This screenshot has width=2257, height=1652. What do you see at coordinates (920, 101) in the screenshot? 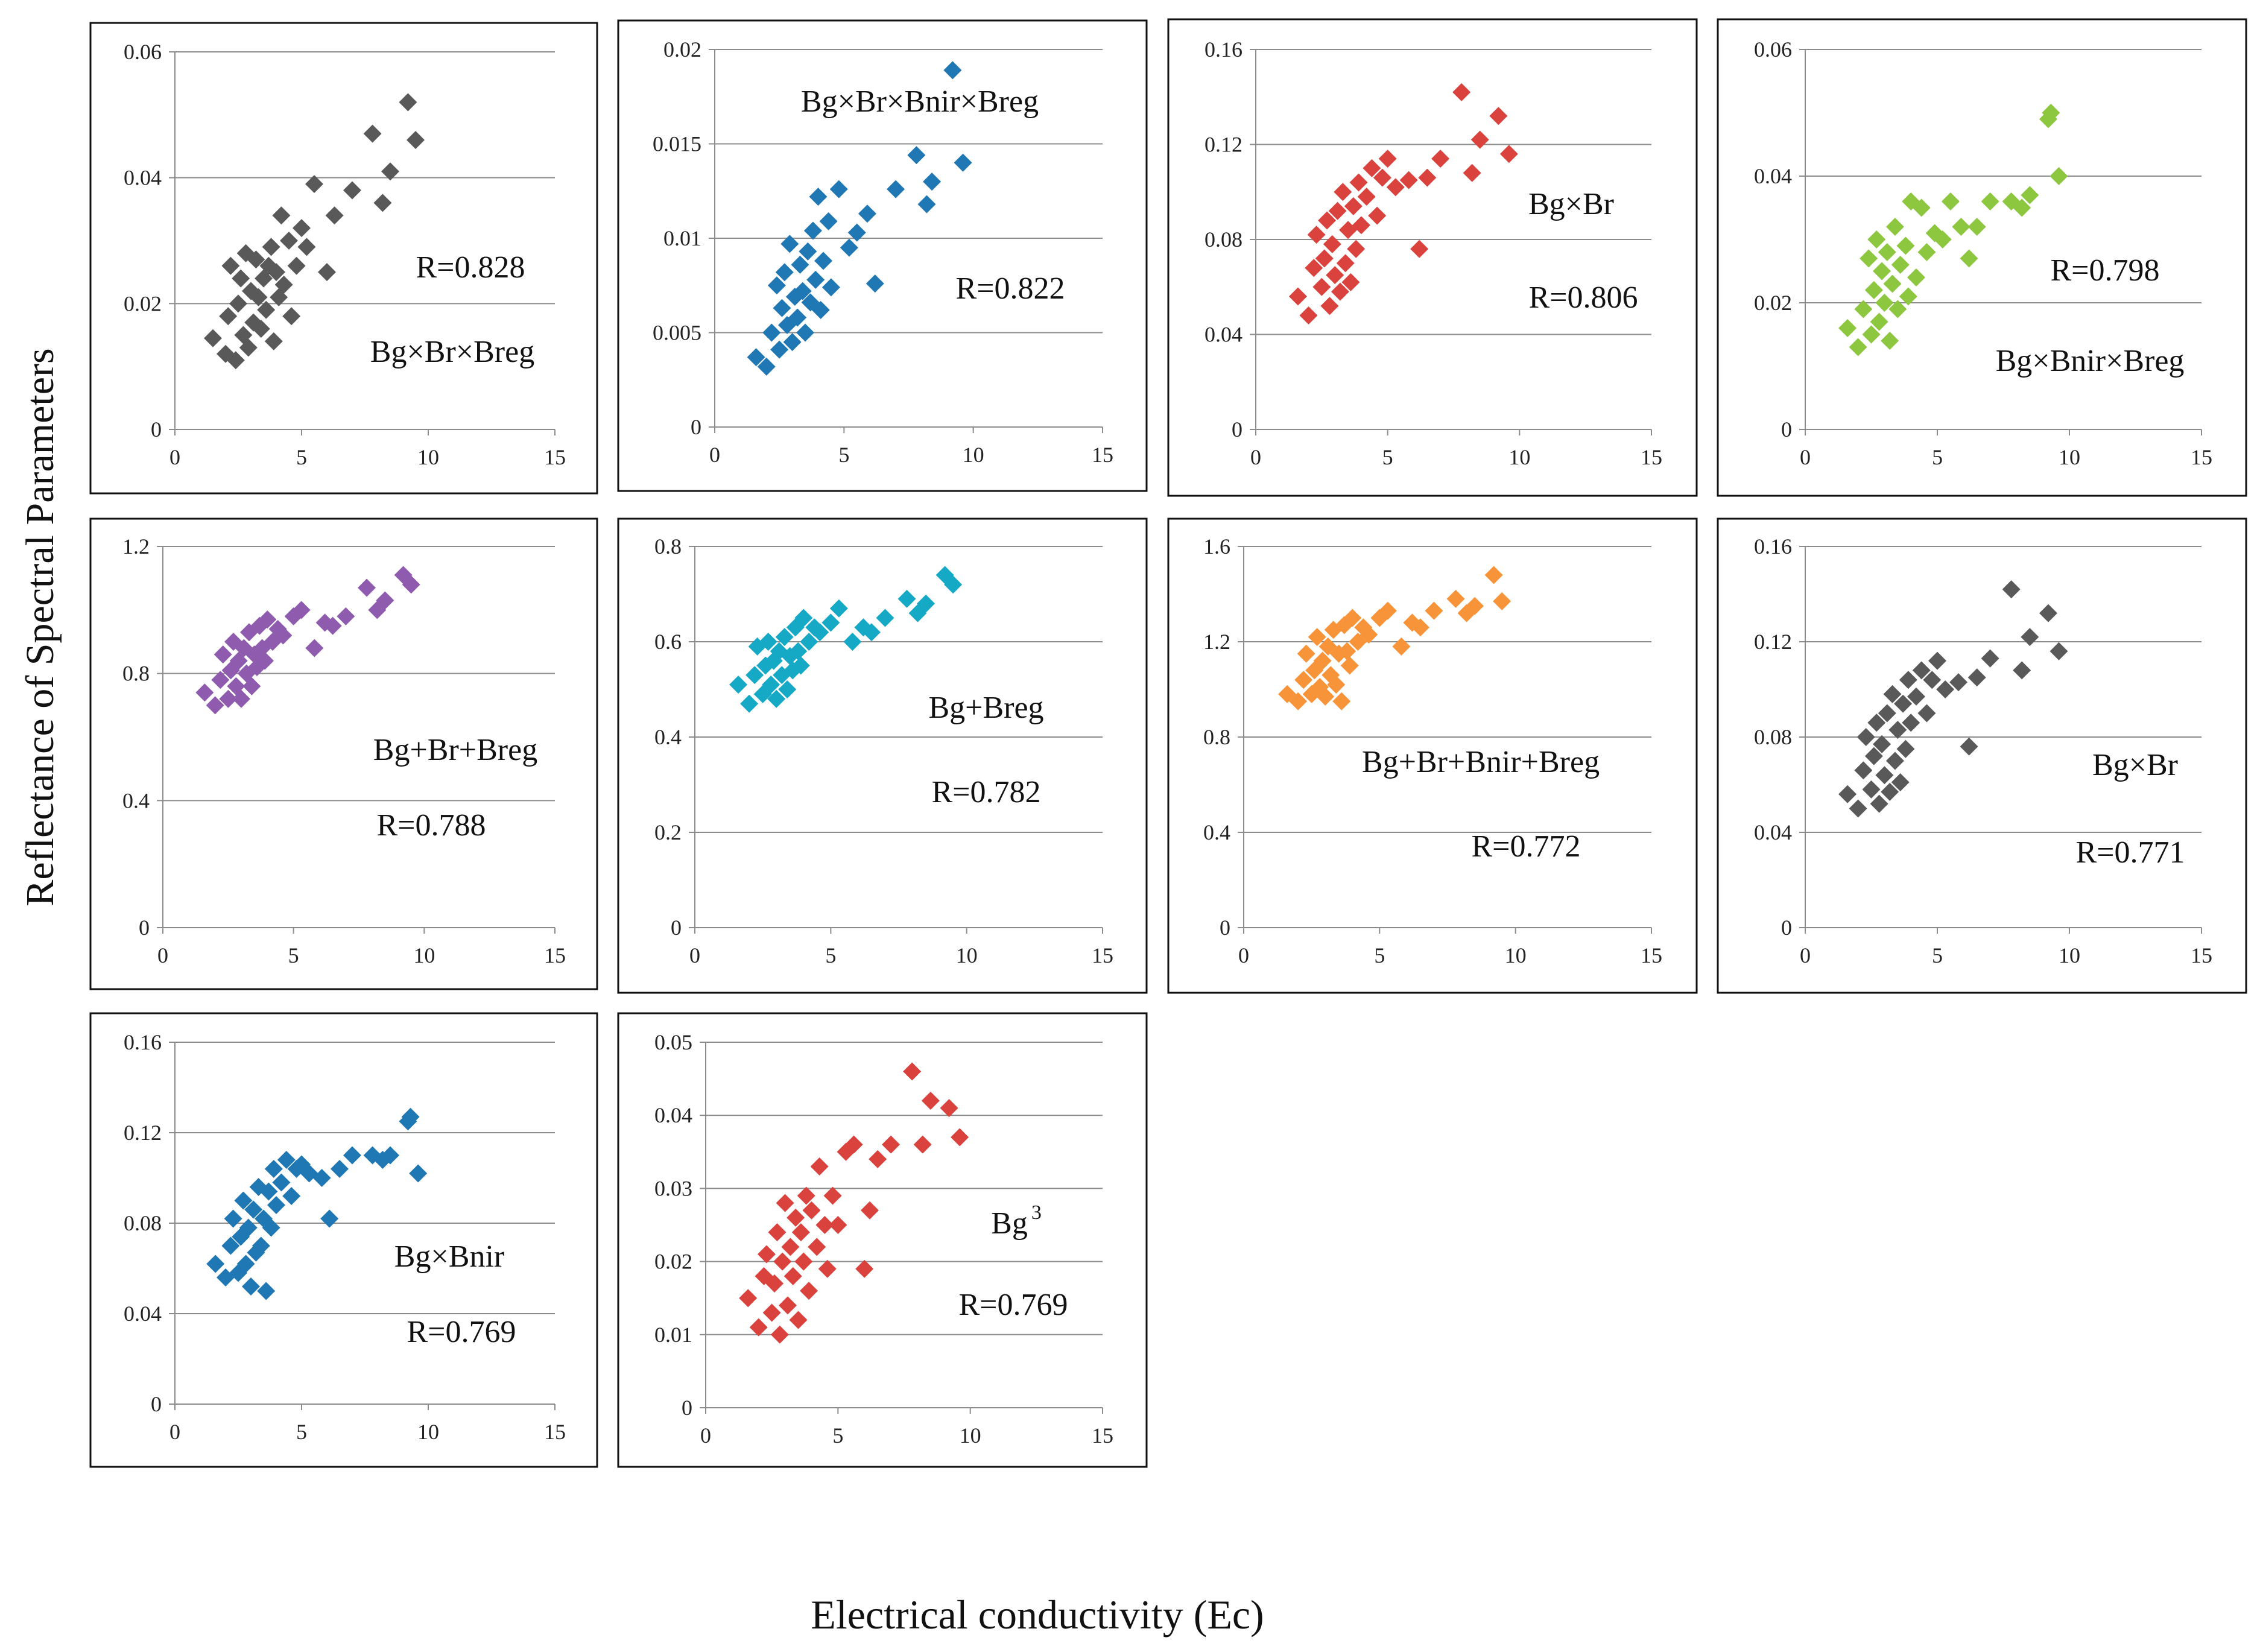
I see `series-formula-label: Bg×Br×Bnir×Breg` at bounding box center [920, 101].